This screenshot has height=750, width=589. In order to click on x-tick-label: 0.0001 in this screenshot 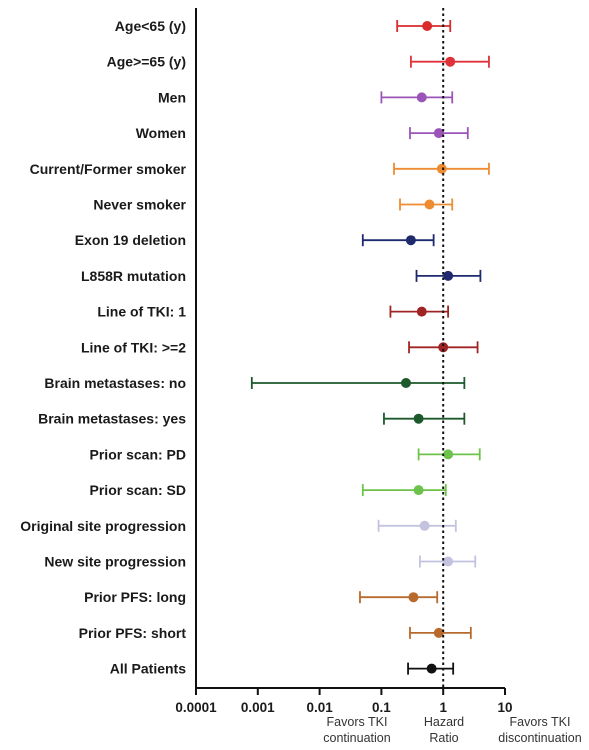, I will do `click(196, 707)`.